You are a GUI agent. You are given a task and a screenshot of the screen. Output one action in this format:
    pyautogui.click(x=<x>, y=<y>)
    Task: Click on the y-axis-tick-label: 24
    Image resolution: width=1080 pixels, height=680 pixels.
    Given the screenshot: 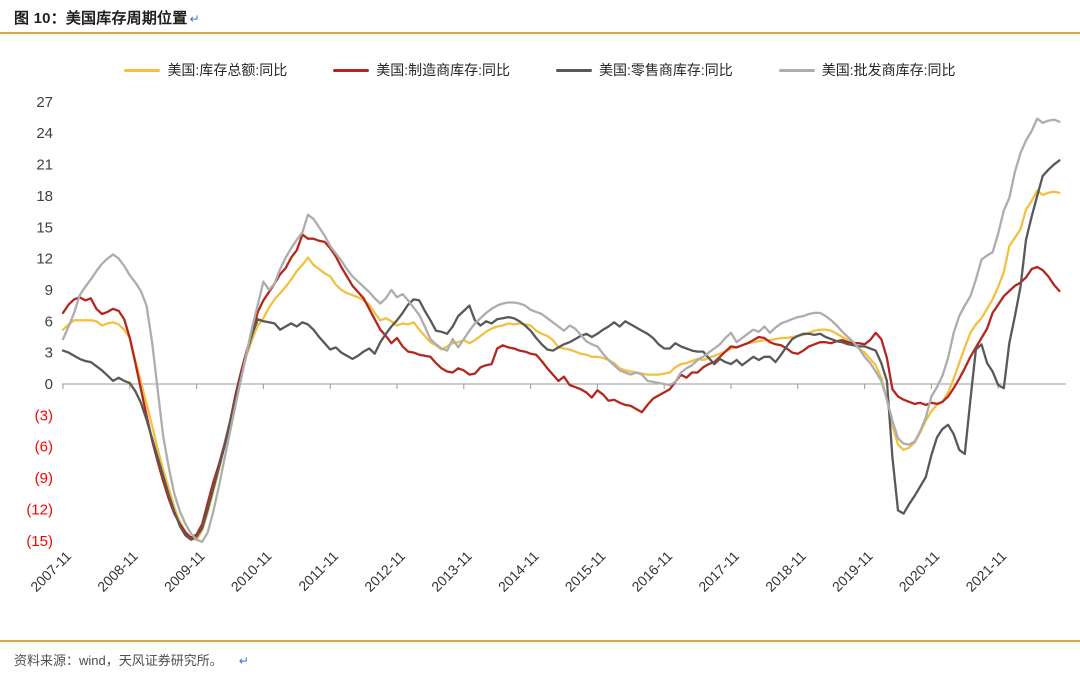 What is the action you would take?
    pyautogui.click(x=44, y=133)
    